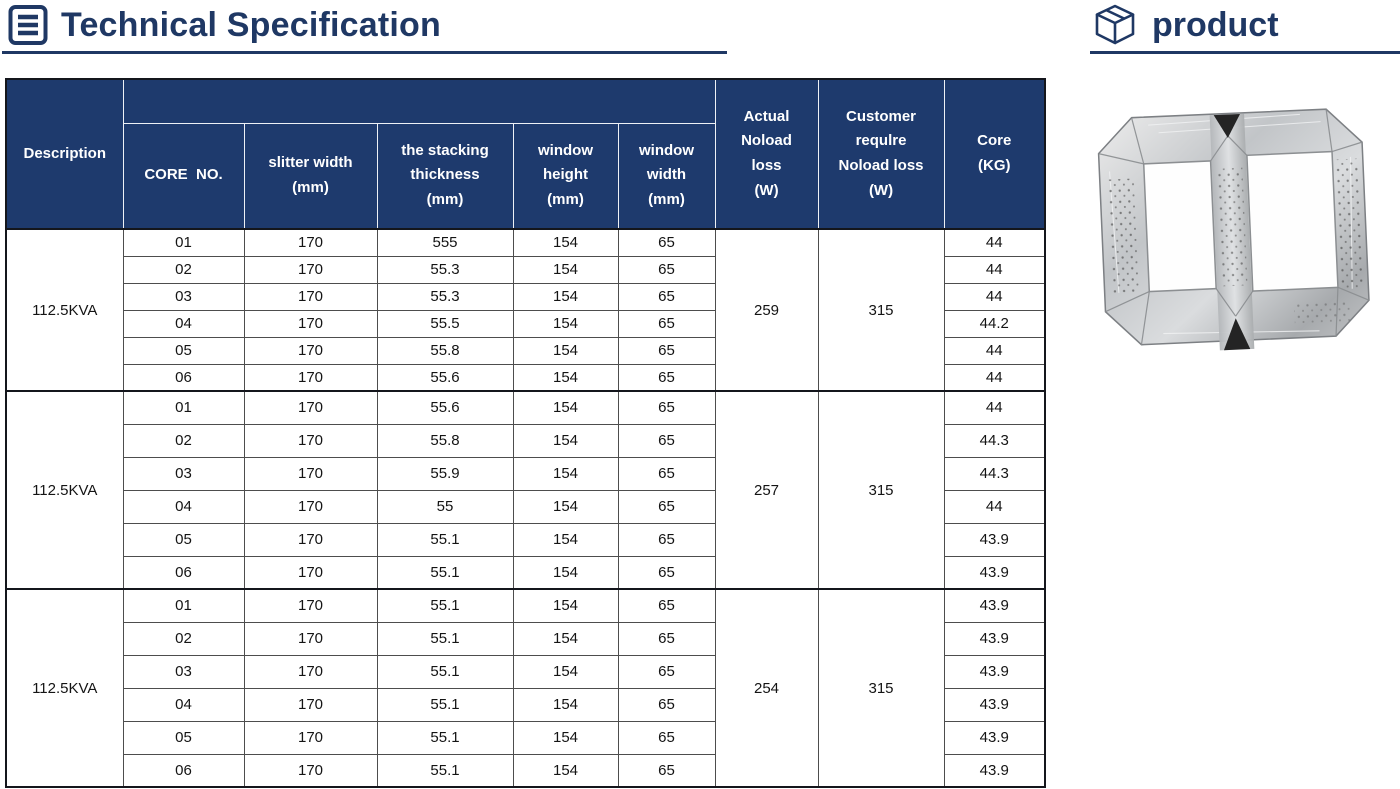 This screenshot has width=1400, height=789. Describe the element at coordinates (445, 440) in the screenshot. I see `stacking-thickness-cell: 55.8` at that location.